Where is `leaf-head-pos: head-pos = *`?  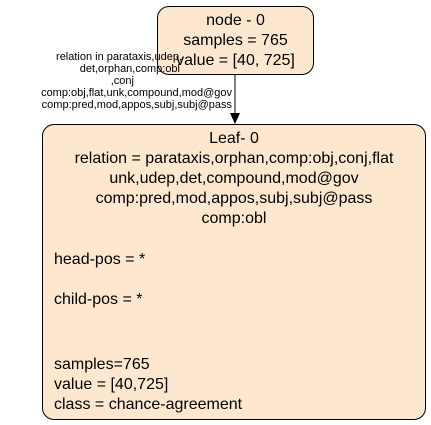 leaf-head-pos: head-pos = * is located at coordinates (100, 259).